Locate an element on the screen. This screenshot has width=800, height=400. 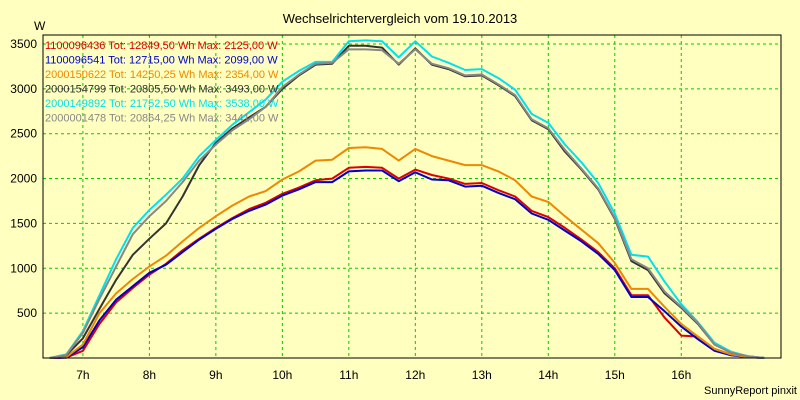
y-axis-unit-label: W is located at coordinates (40, 26).